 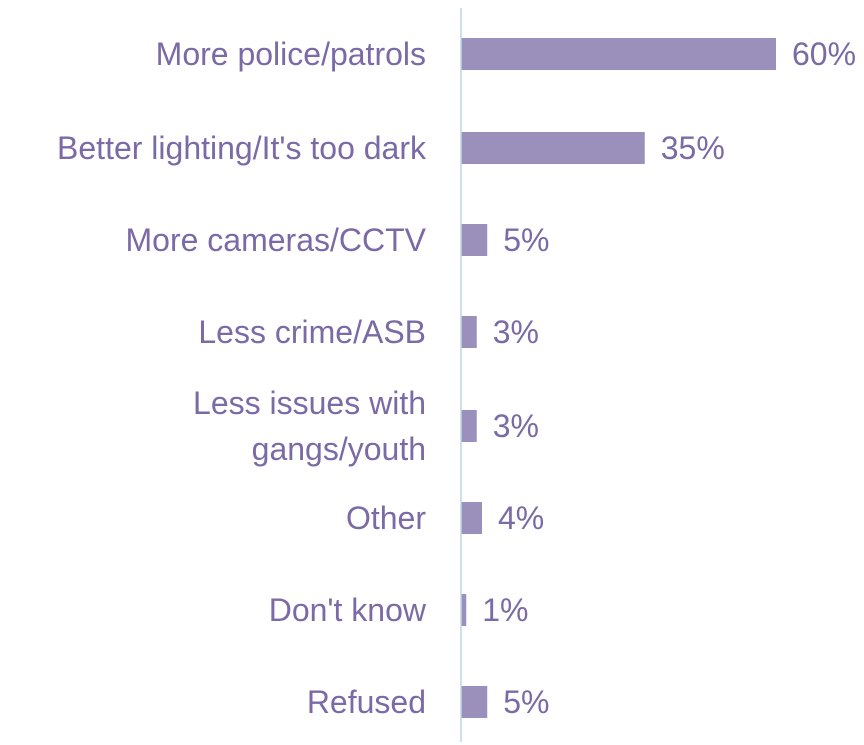 I want to click on value-label-less-issues-with-gangs-youth: 3%, so click(x=516, y=426).